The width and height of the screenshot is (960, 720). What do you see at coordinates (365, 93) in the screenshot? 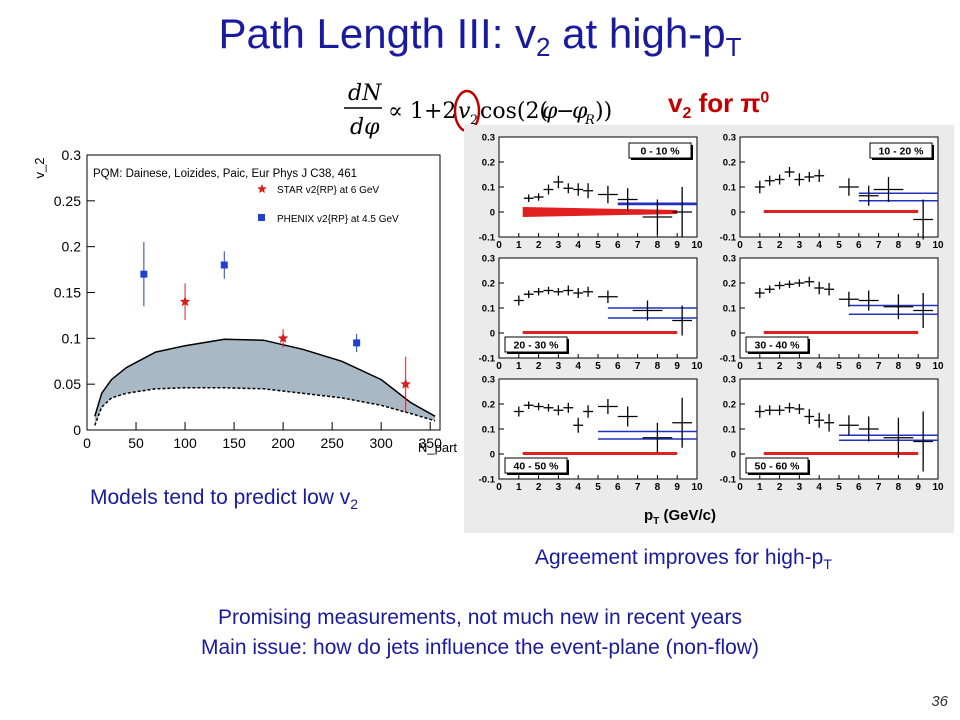
I see `svg-text: dN` at bounding box center [365, 93].